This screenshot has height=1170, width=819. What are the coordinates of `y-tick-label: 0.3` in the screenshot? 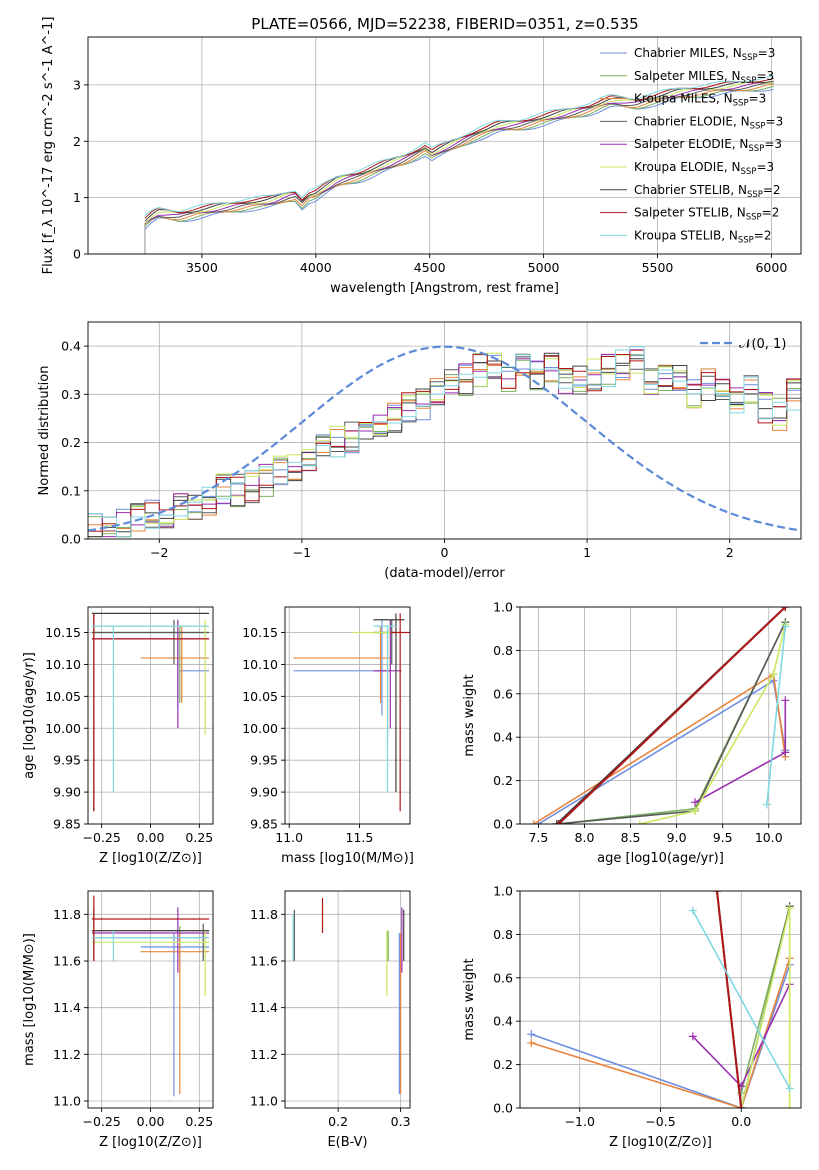 It's located at (71, 394).